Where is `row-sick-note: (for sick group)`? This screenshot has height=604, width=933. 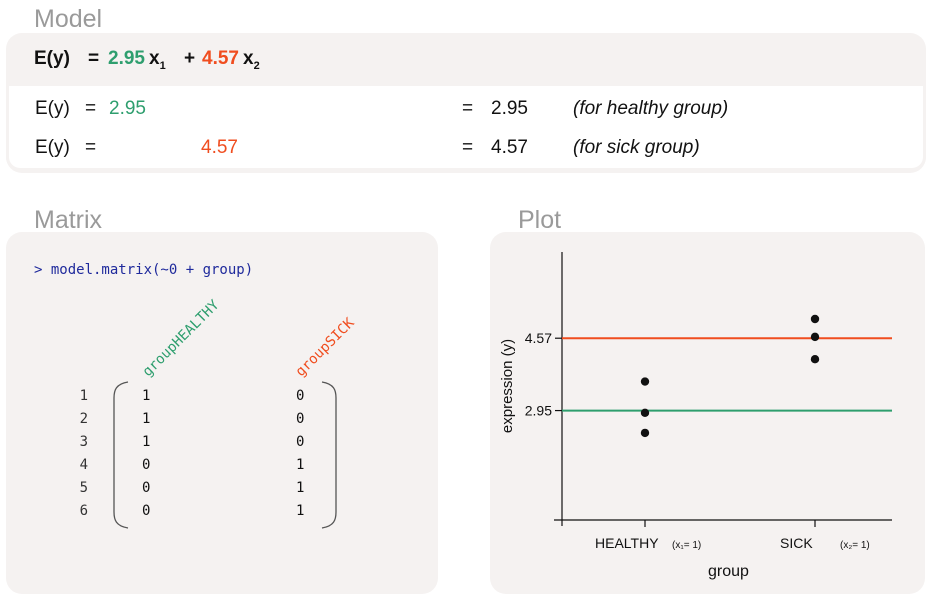 row-sick-note: (for sick group) is located at coordinates (636, 147).